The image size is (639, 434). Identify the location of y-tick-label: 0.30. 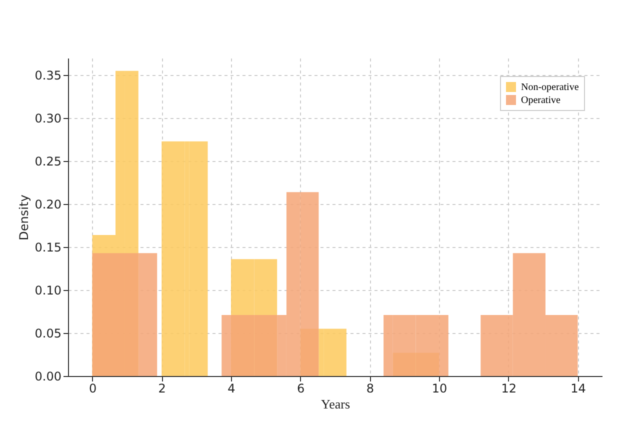
(48, 119).